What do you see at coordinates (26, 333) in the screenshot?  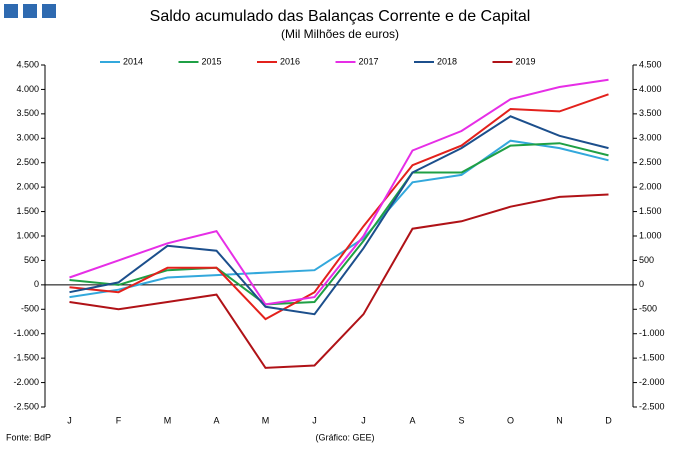 I see `y-tick-label: -1.000` at bounding box center [26, 333].